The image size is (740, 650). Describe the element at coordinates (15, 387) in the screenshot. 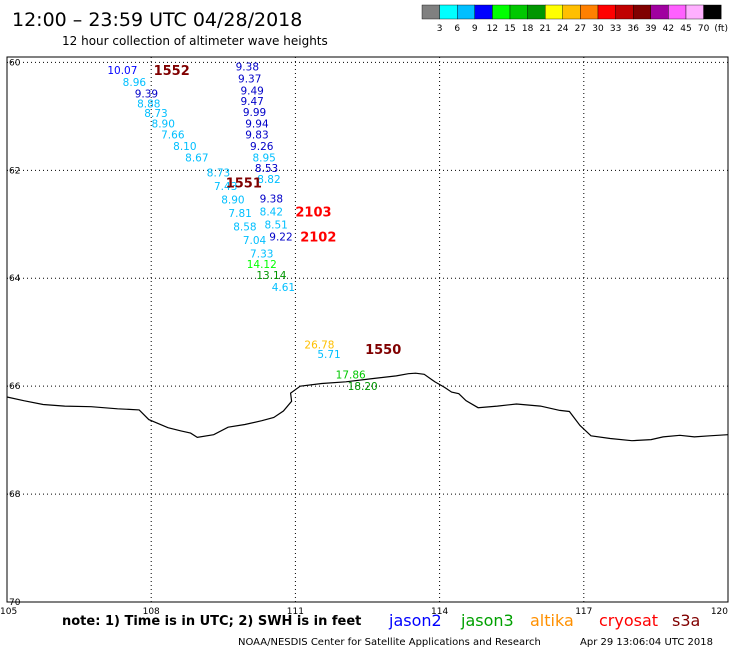

I see `latitude-label: 66` at that location.